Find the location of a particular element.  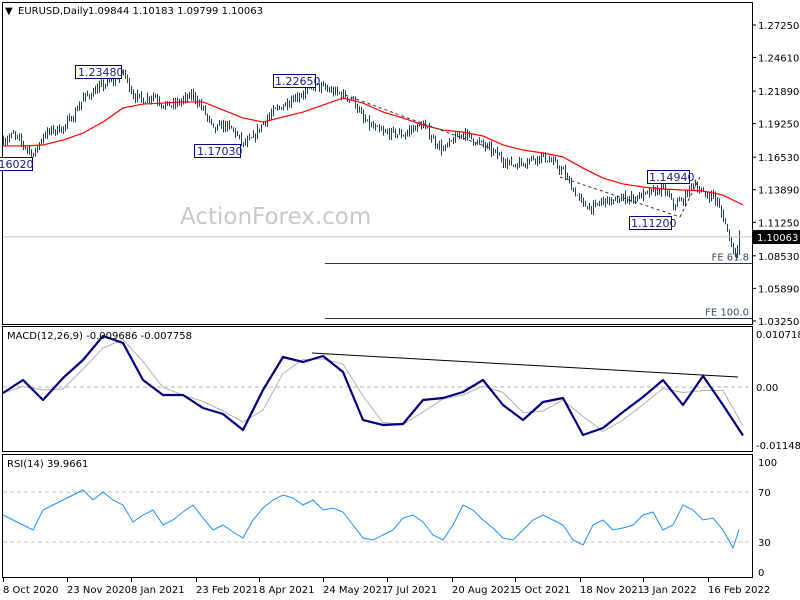

symbol-label: EURUSD,Daily is located at coordinates (53, 11).